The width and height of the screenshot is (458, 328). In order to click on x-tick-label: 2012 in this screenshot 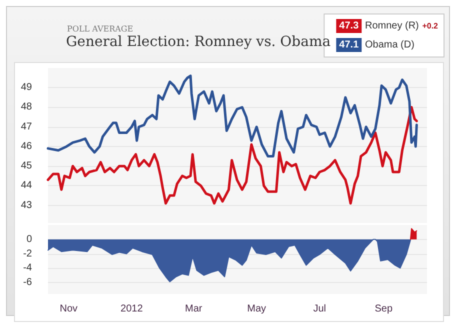, I will do `click(132, 309)`.